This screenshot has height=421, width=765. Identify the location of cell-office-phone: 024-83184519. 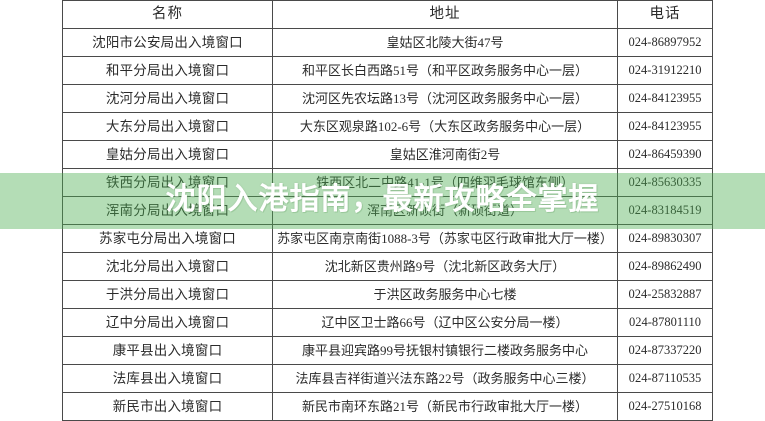
(665, 210).